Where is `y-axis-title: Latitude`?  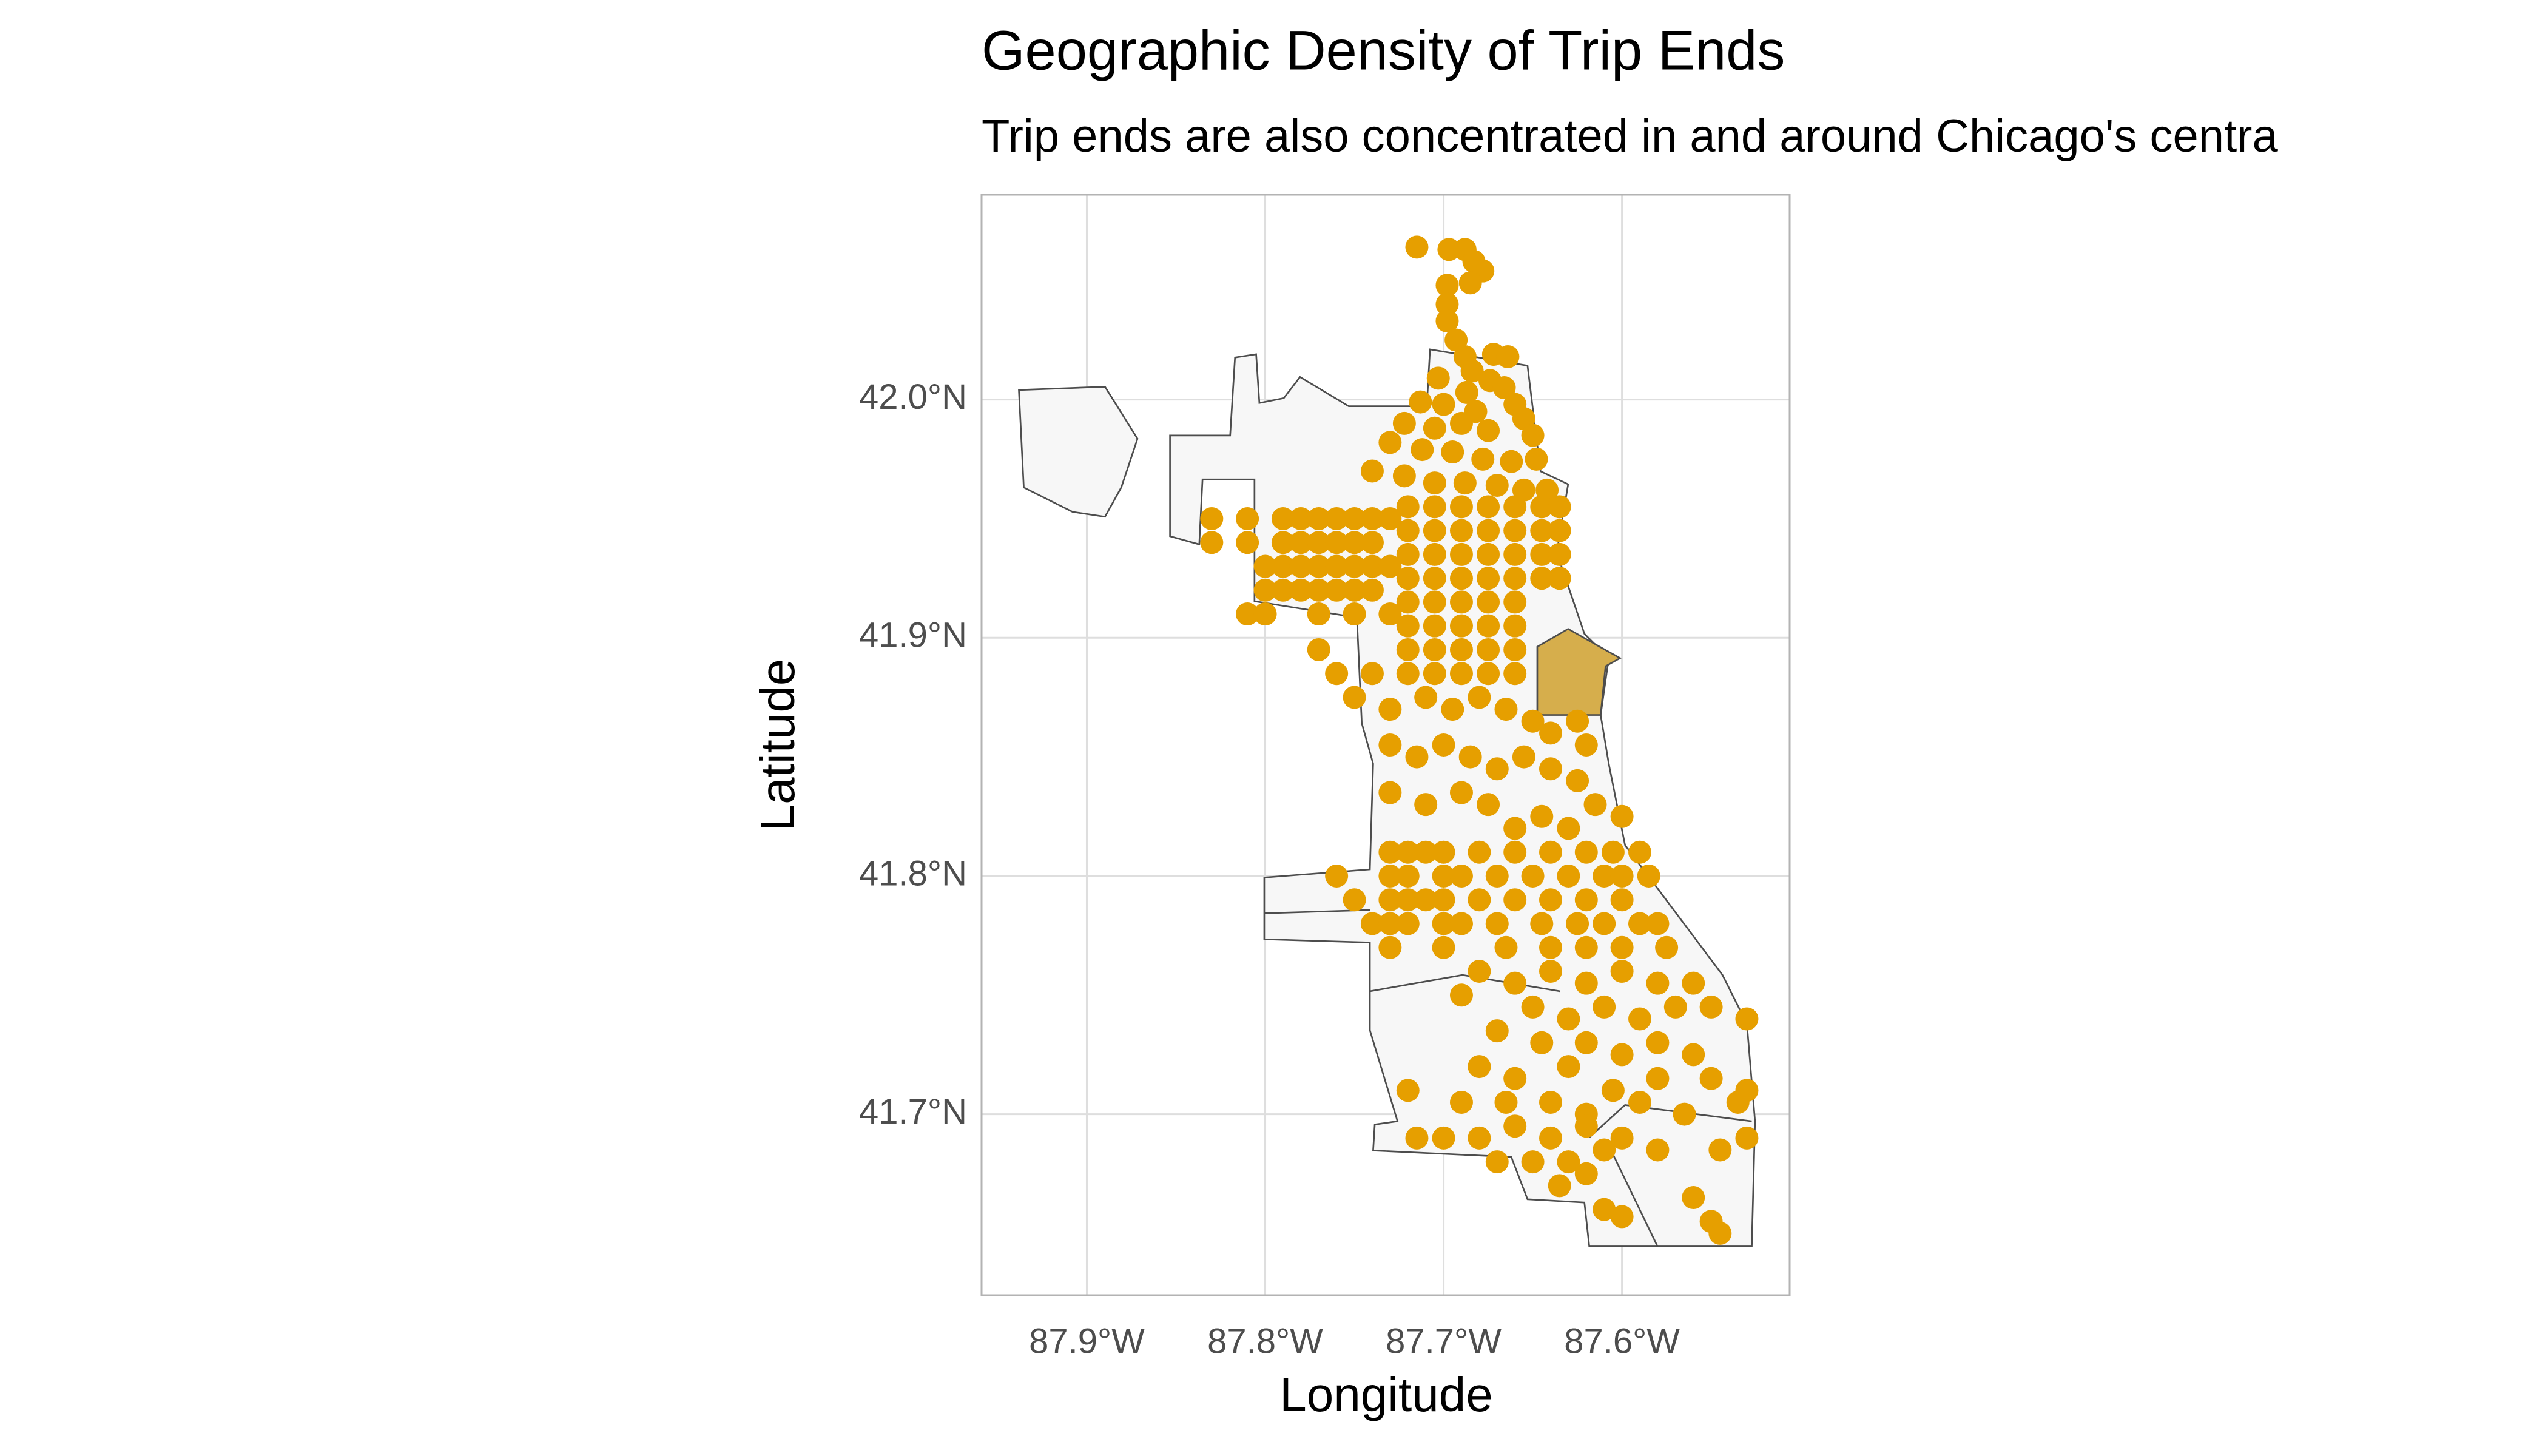 y-axis-title: Latitude is located at coordinates (777, 745).